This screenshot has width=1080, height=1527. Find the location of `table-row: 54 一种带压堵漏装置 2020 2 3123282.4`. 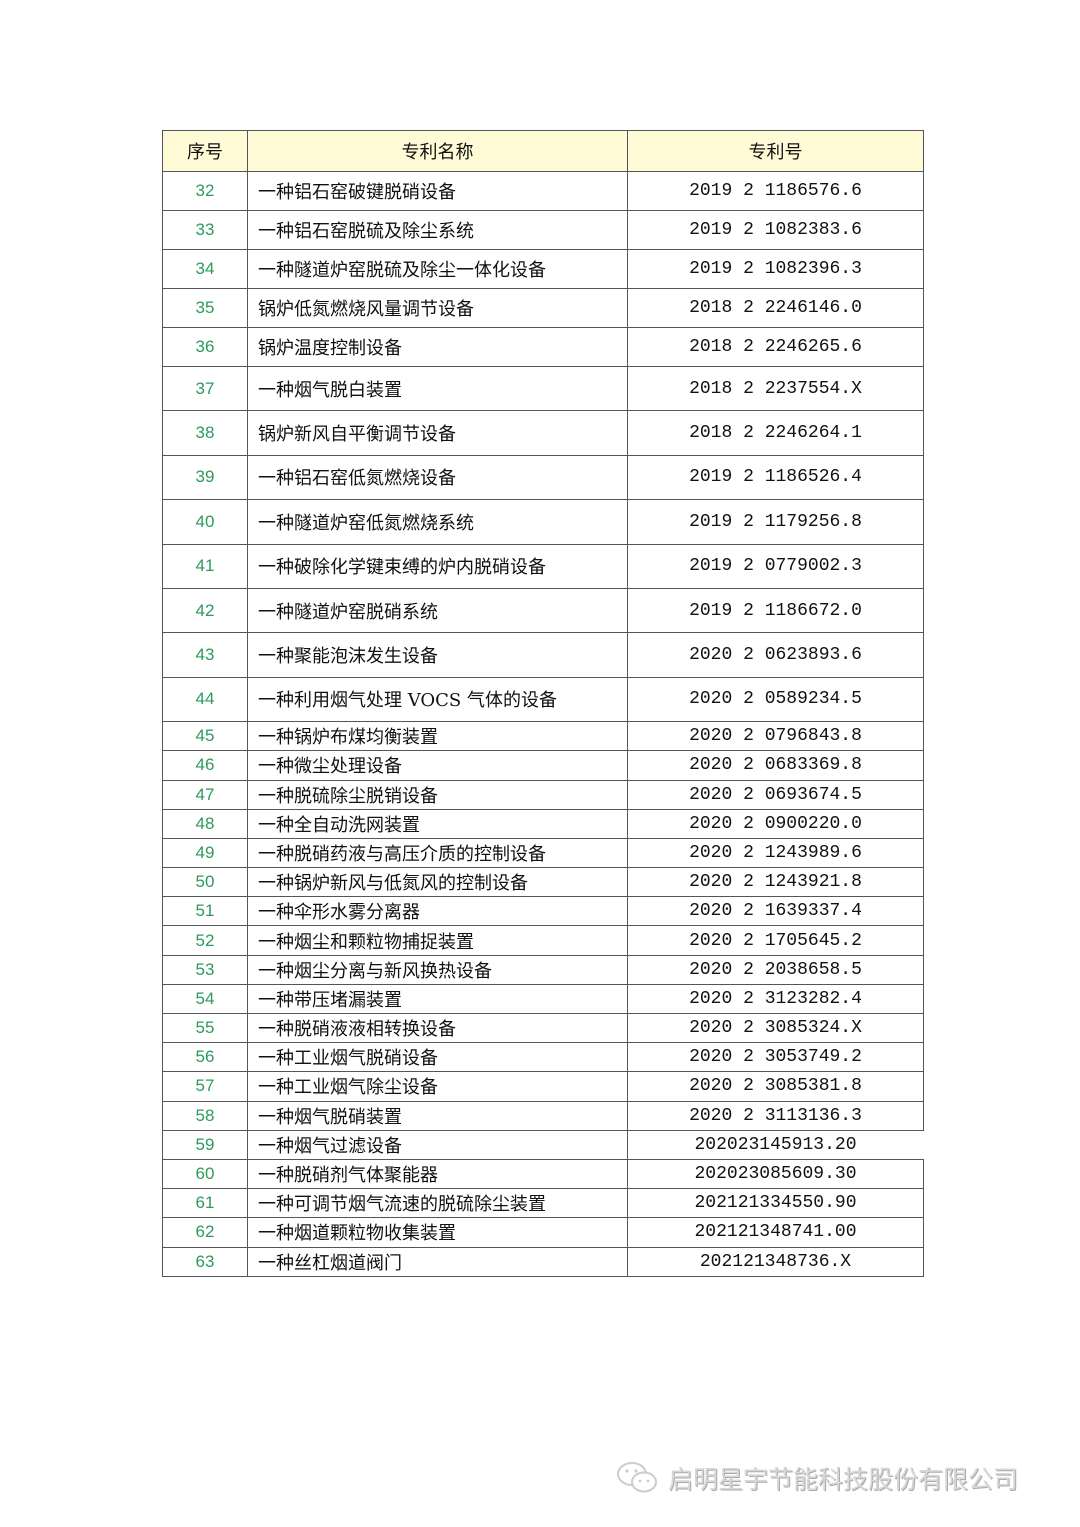

table-row: 54 一种带压堵漏装置 2020 2 3123282.4 is located at coordinates (543, 999).